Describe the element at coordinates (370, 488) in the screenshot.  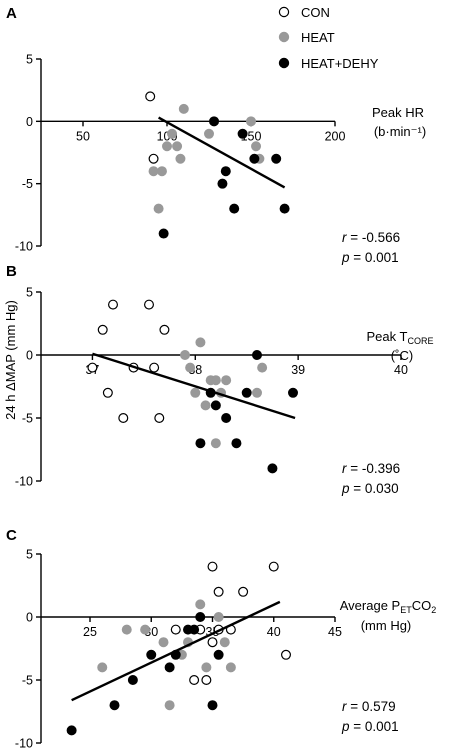
I see `panel-b-stat-p: p = 0.030` at that location.